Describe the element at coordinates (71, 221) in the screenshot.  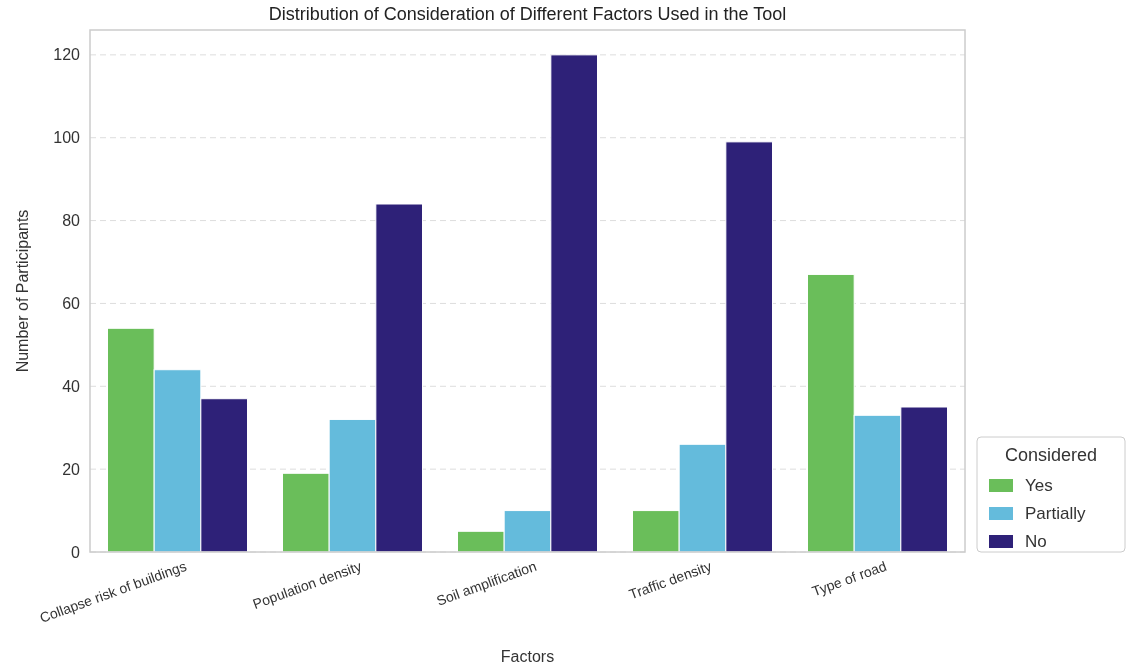
I see `y-tick-label: 80` at that location.